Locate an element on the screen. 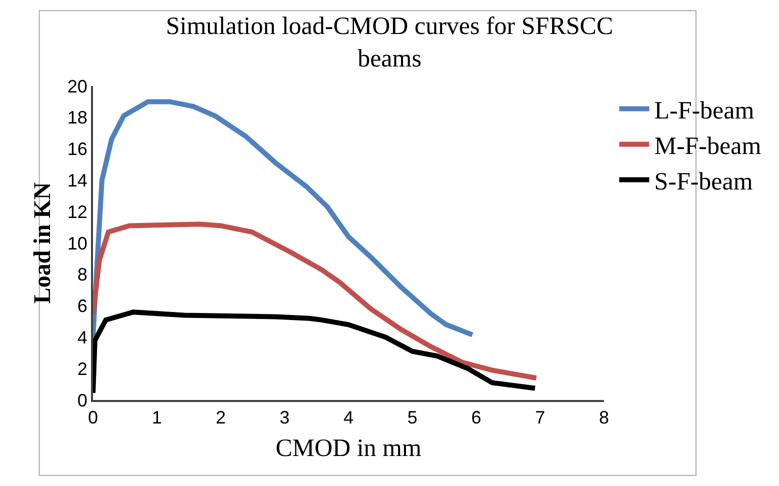 This screenshot has width=779, height=486. y-tick-label: 12 is located at coordinates (77, 212).